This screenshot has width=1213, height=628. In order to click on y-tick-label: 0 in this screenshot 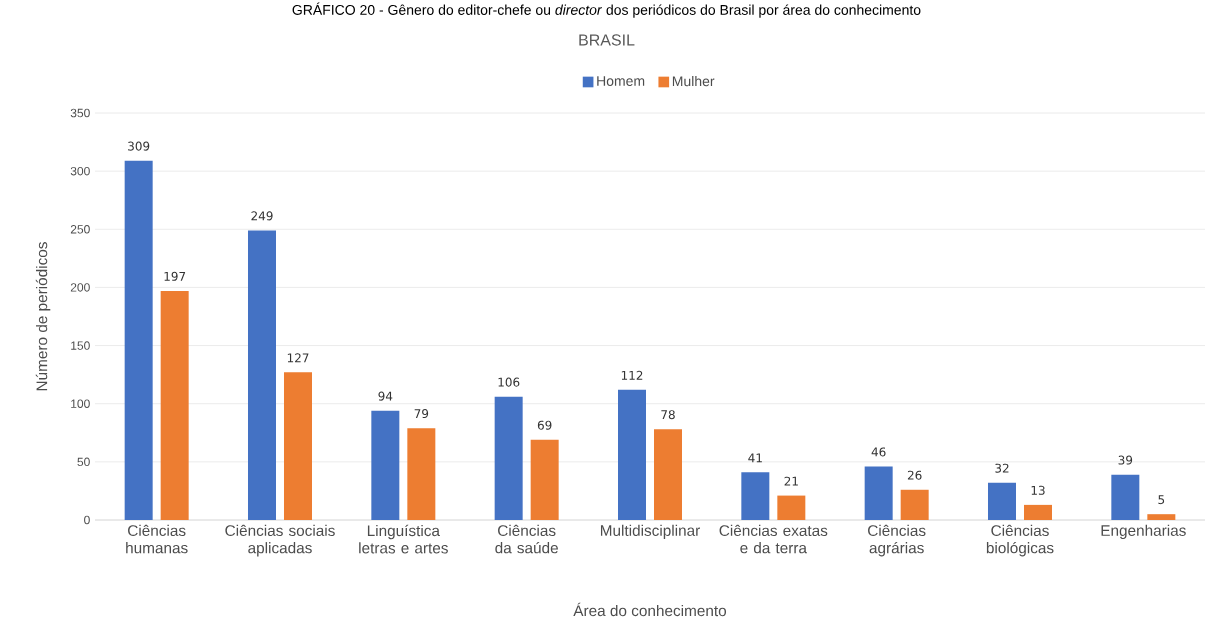, I will do `click(87, 520)`.